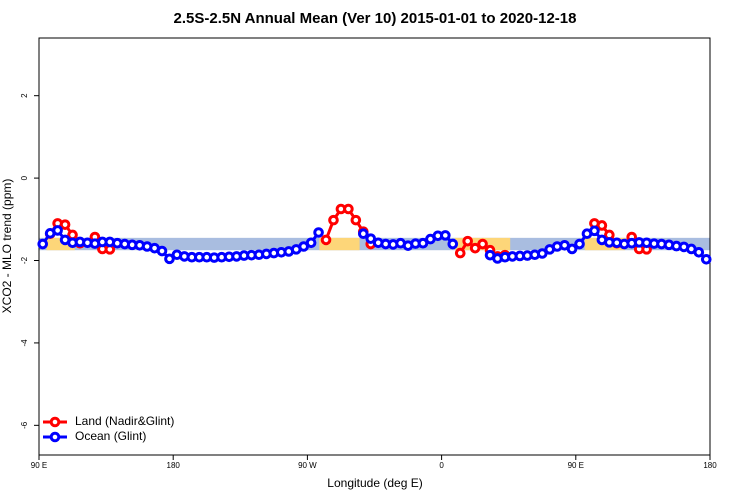 The image size is (750, 500). Describe the element at coordinates (374, 483) in the screenshot. I see `x-axis-label: Longitude (deg E)` at that location.